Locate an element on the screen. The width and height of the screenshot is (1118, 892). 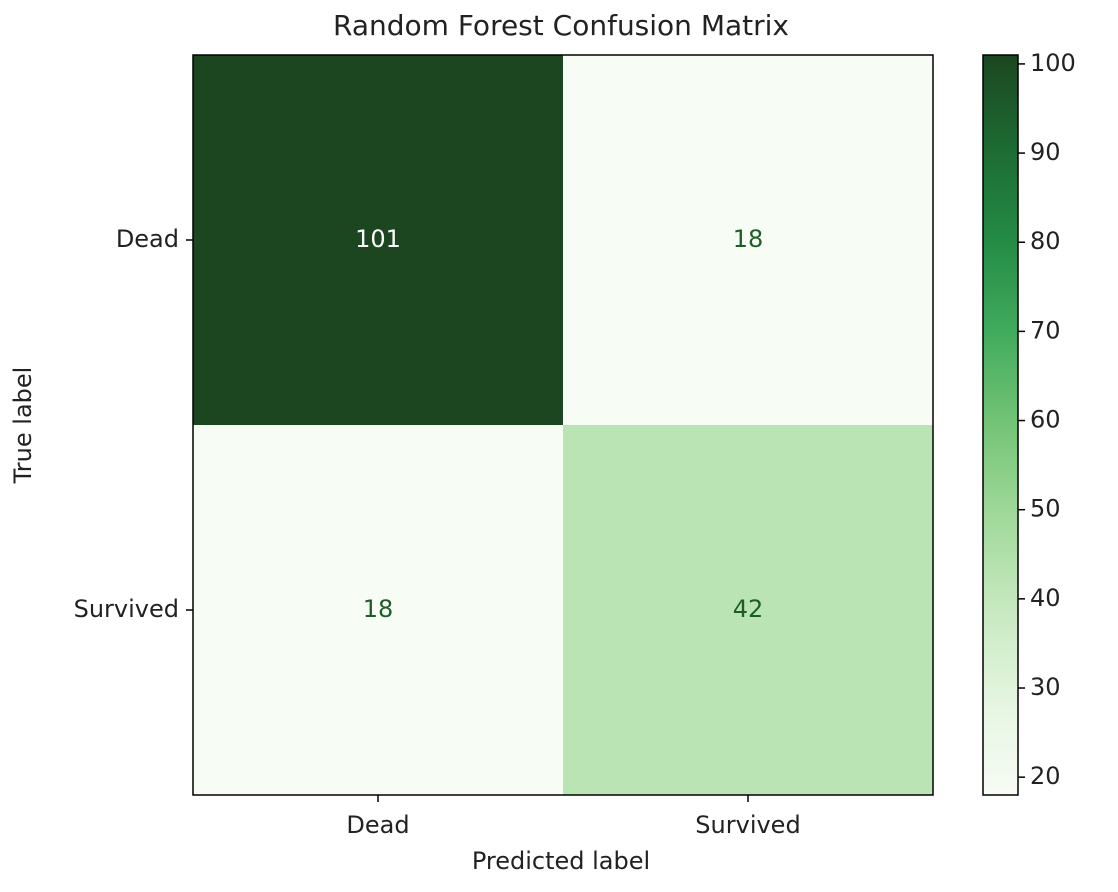
x-axis-label: Predicted label is located at coordinates (561, 861).